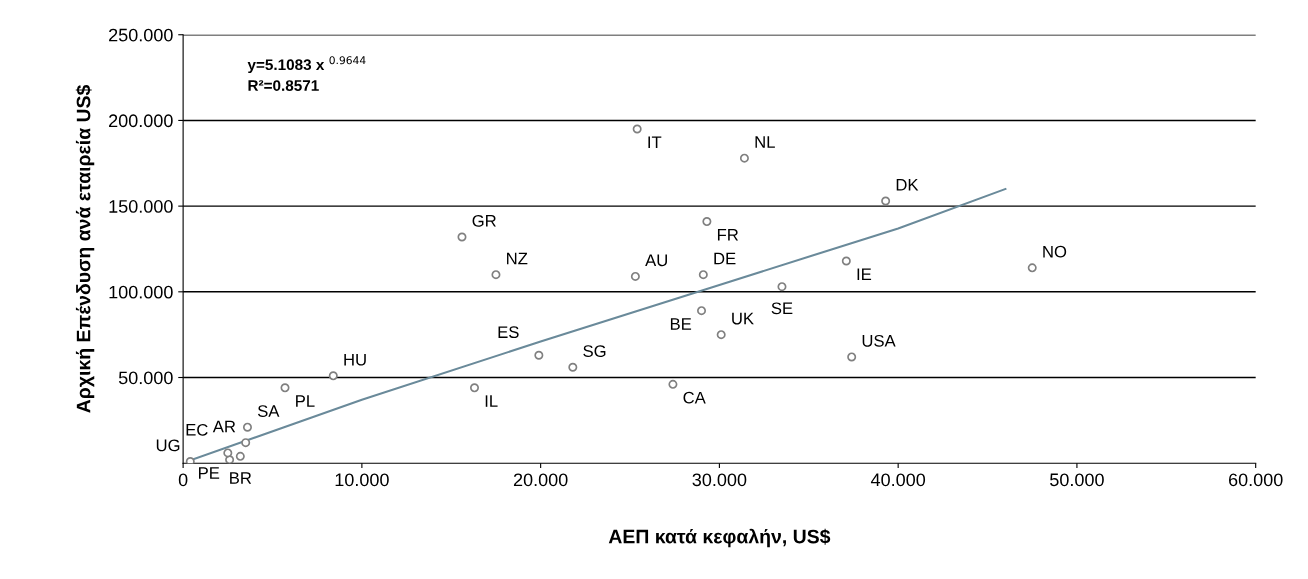 This screenshot has width=1308, height=579. Describe the element at coordinates (224, 426) in the screenshot. I see `annotation: AR` at that location.